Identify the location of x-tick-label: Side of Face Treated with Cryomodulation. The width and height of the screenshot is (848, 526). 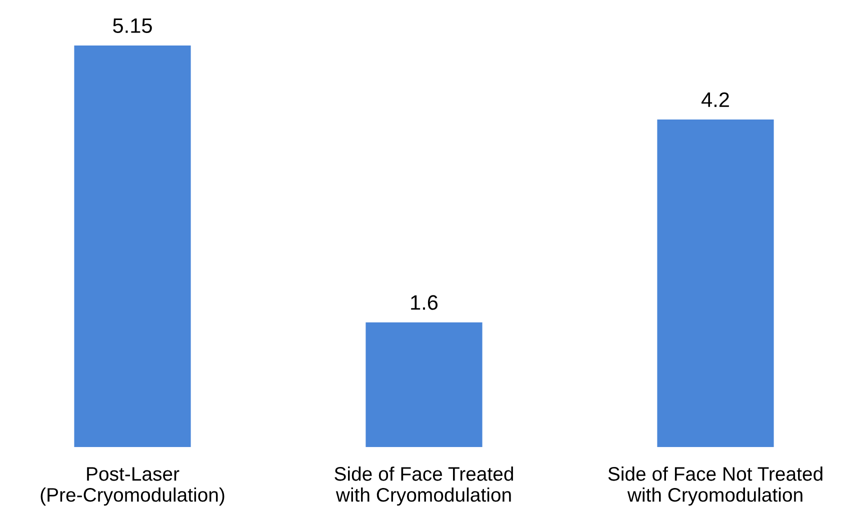
(424, 486).